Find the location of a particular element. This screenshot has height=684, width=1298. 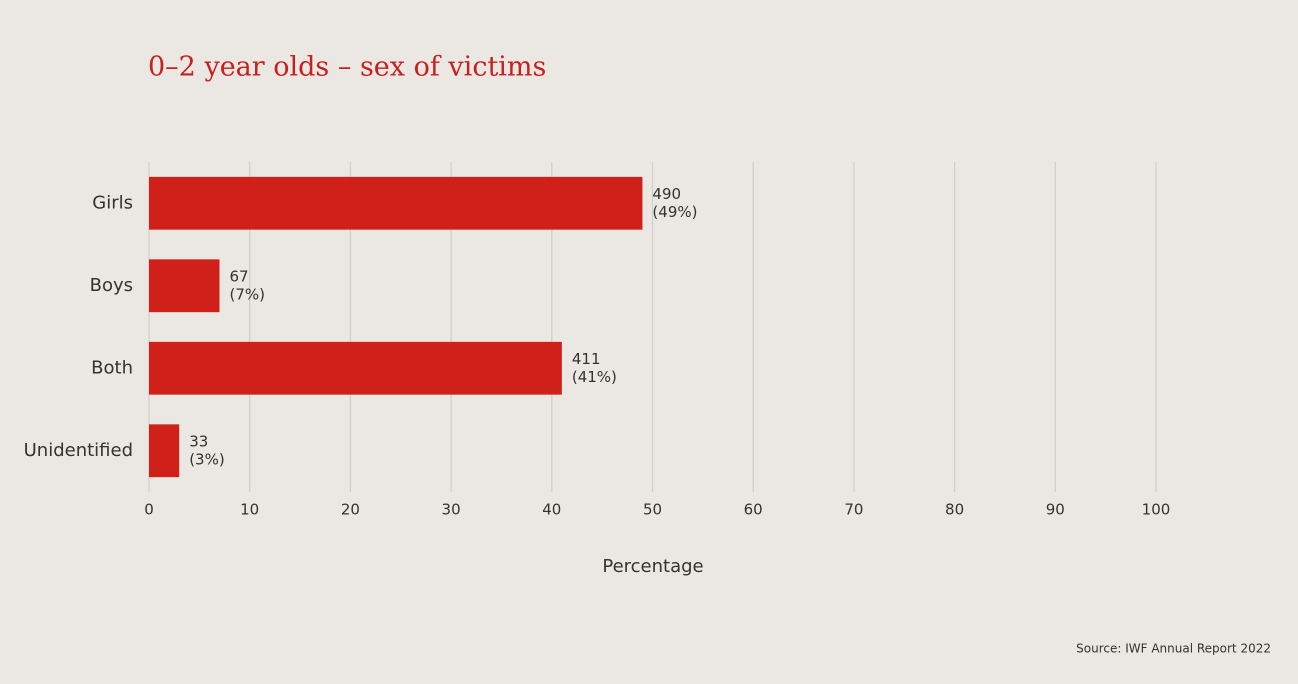

count-label: 490 is located at coordinates (666, 194).